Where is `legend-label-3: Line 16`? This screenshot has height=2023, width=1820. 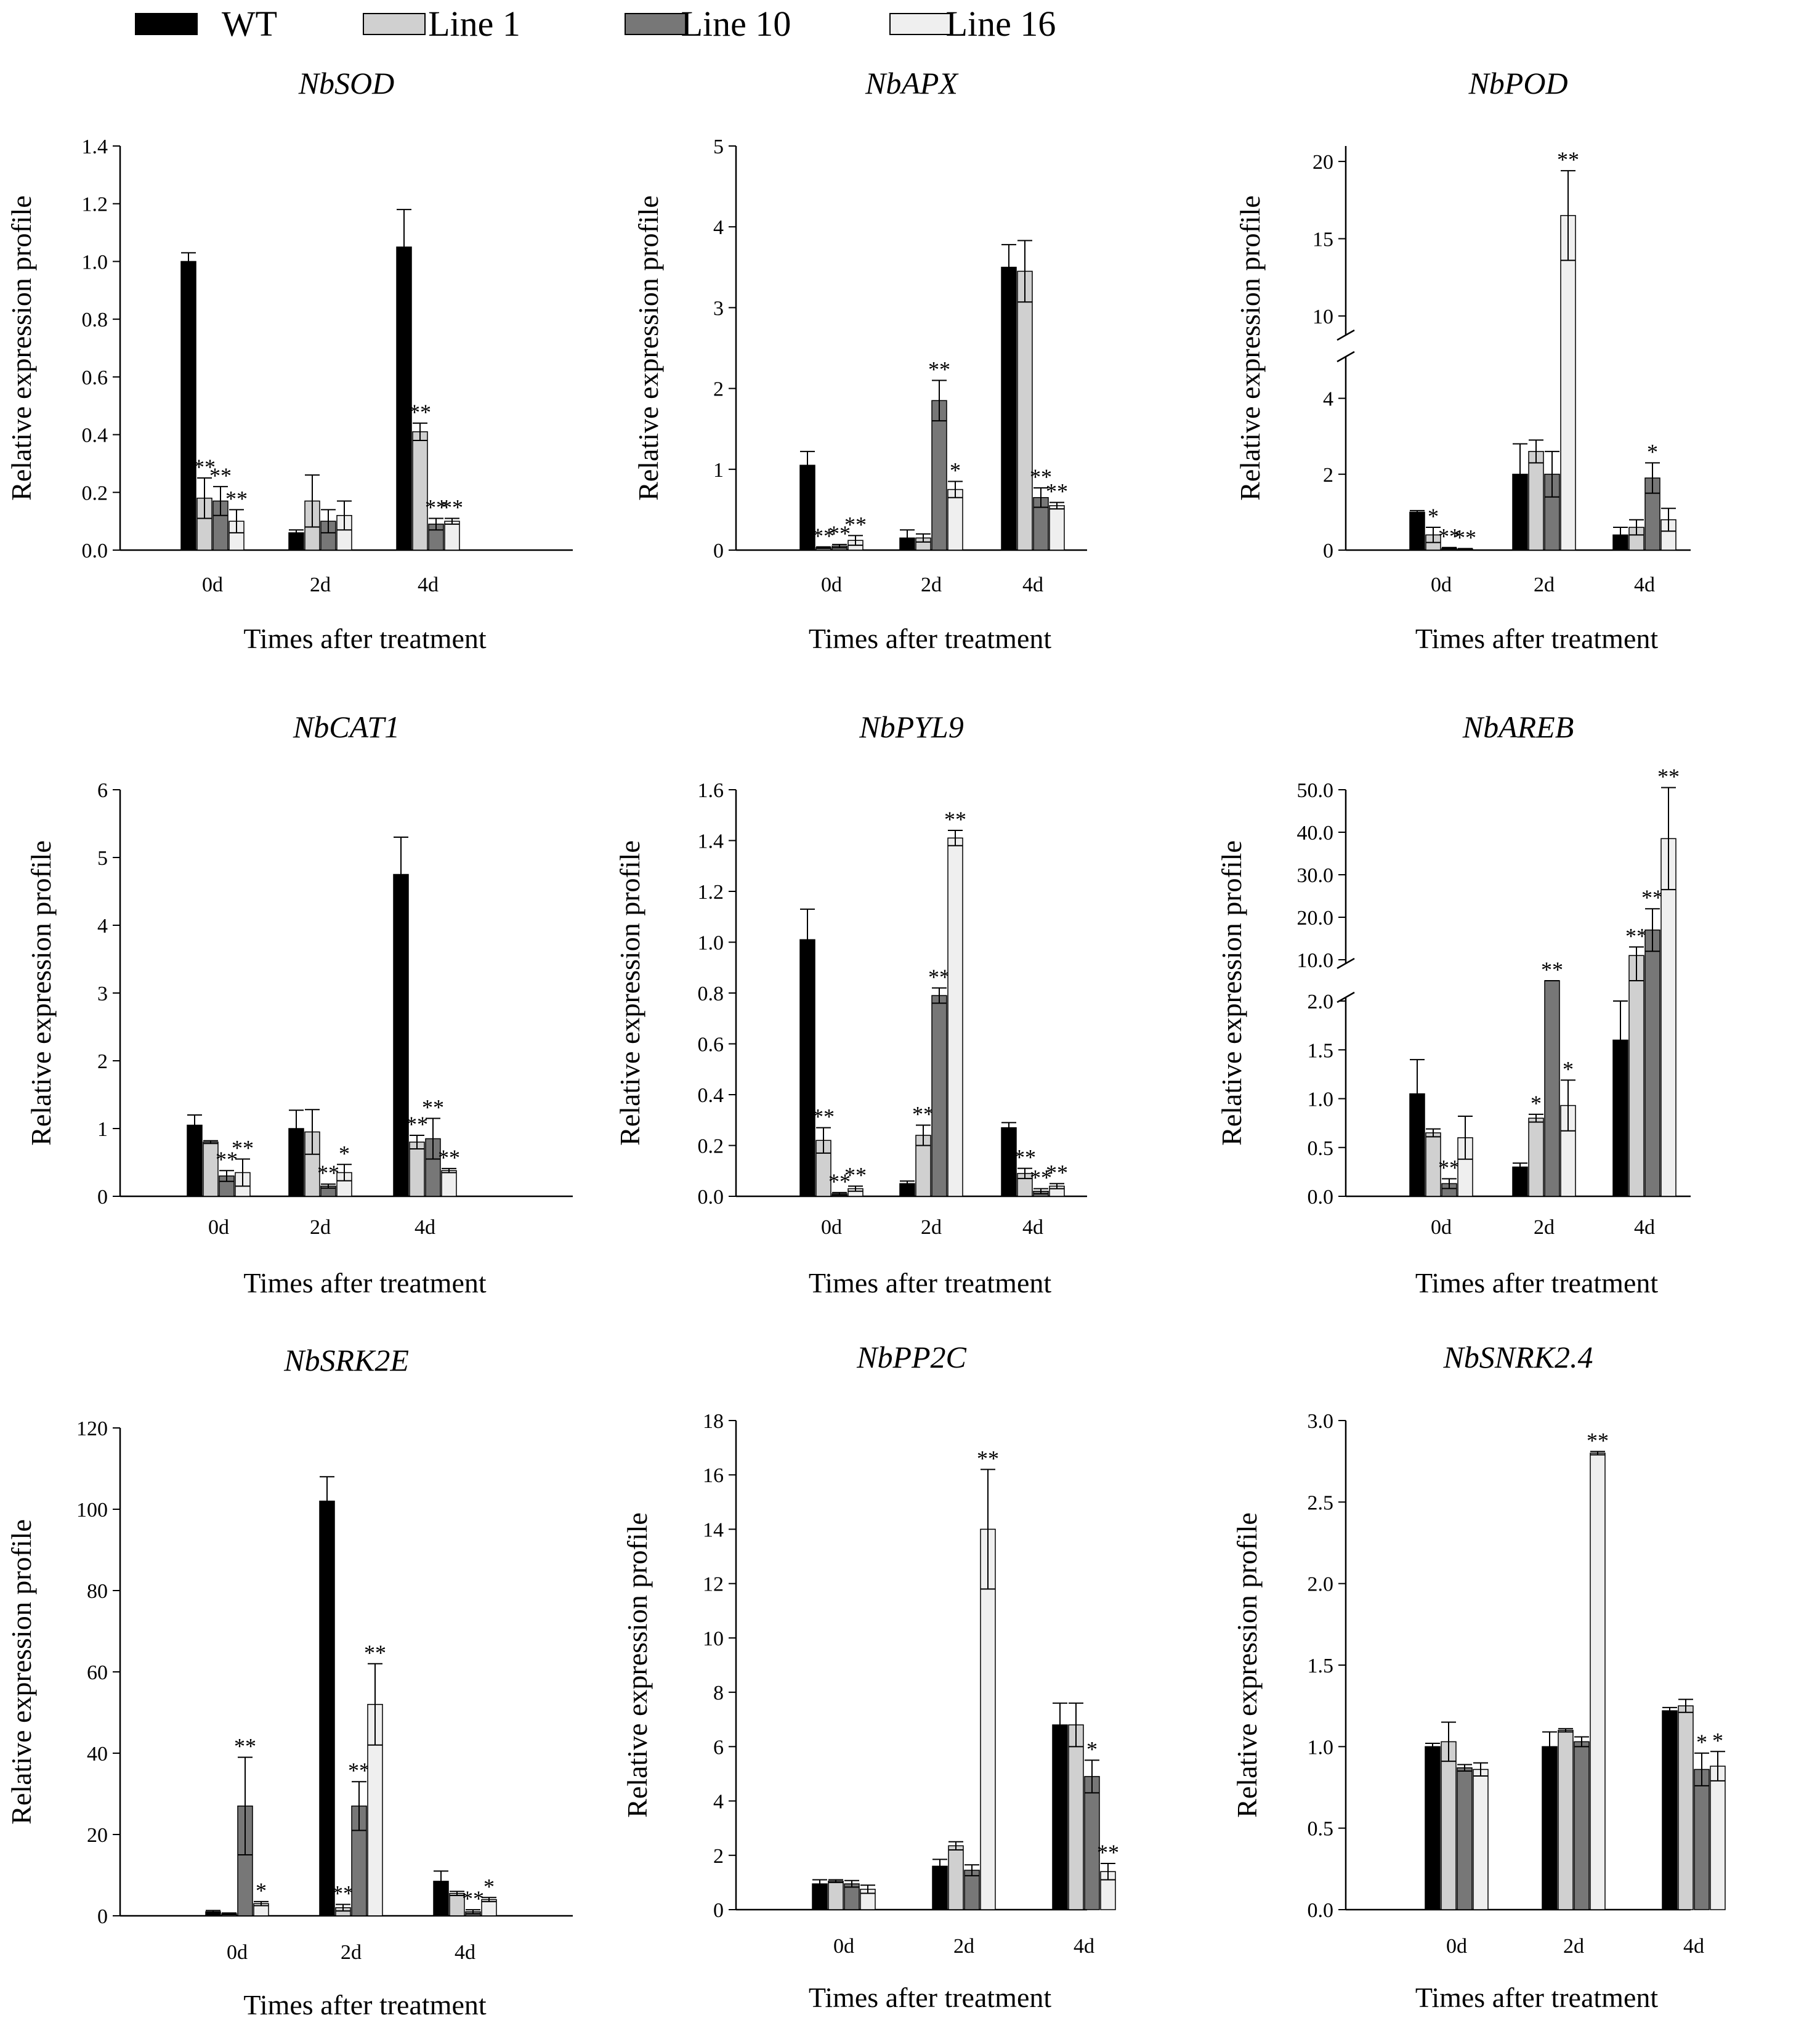
legend-label-3: Line 16 is located at coordinates (1001, 24).